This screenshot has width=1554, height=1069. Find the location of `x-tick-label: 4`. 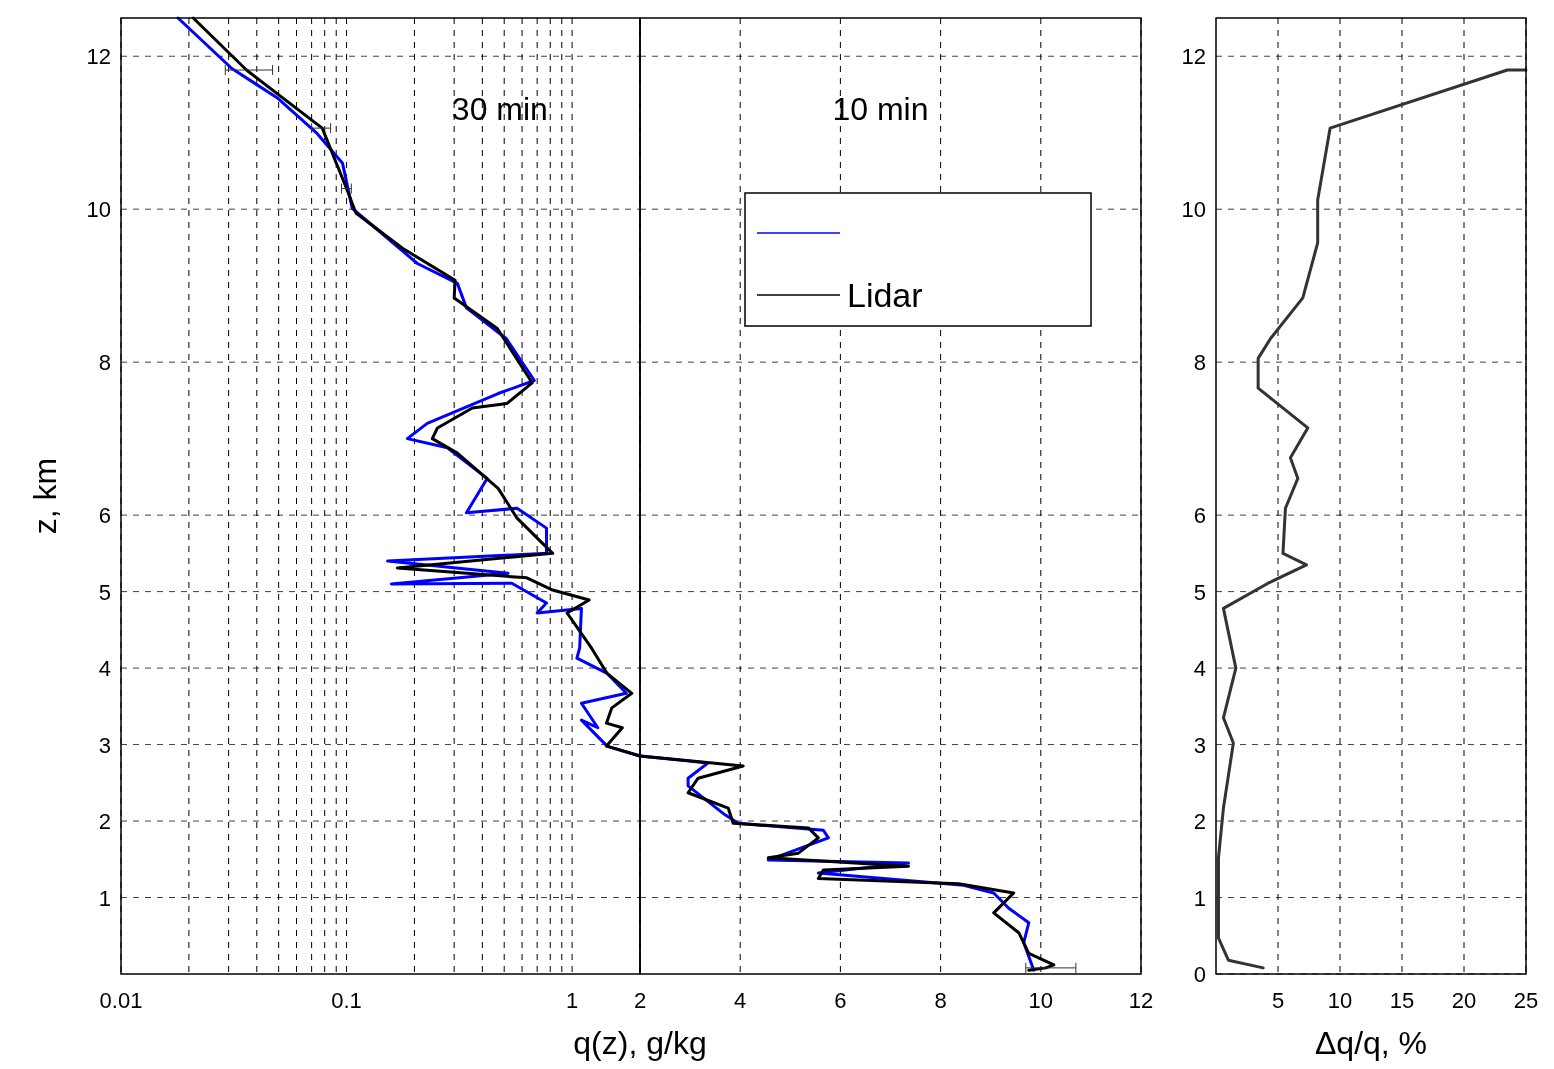

x-tick-label: 4 is located at coordinates (740, 1000).